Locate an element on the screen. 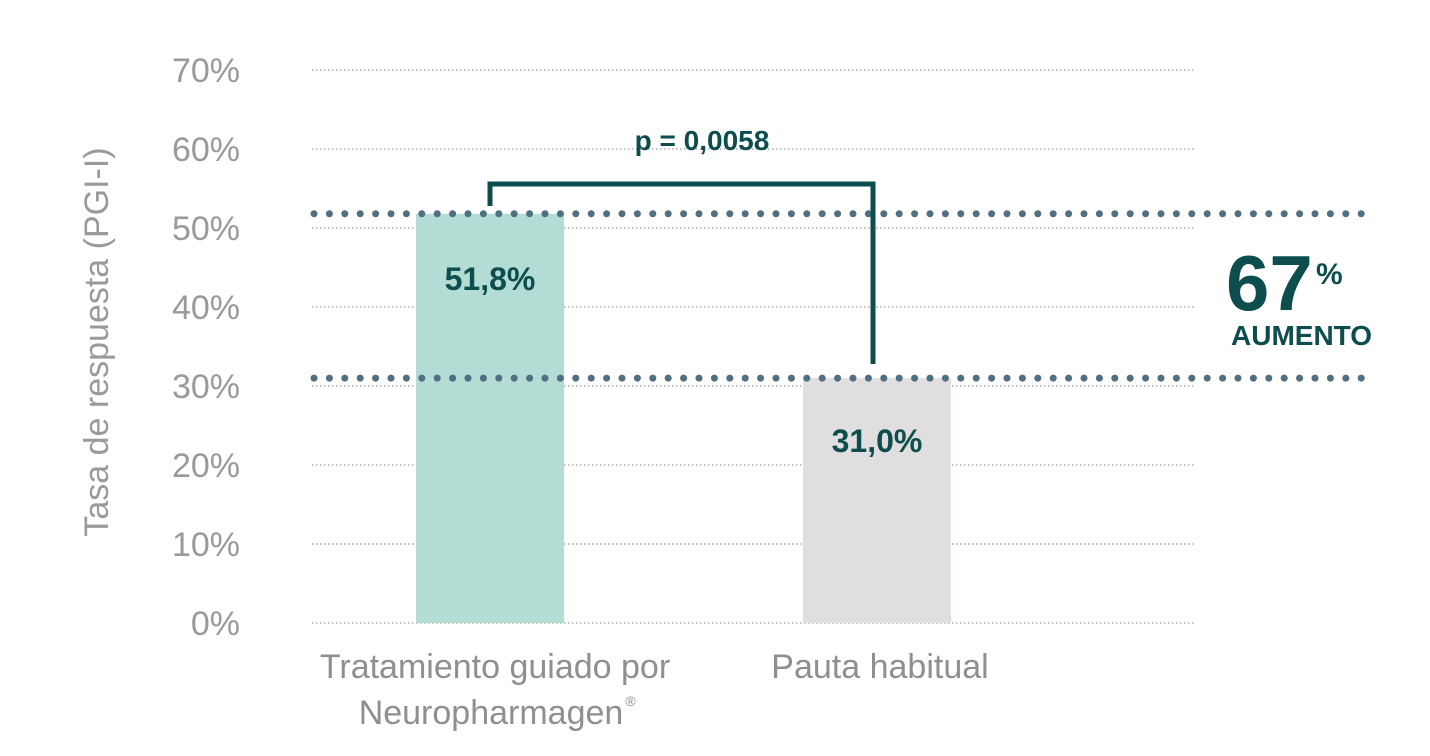 The width and height of the screenshot is (1430, 756). bar-value-label: 31,0% is located at coordinates (877, 441).